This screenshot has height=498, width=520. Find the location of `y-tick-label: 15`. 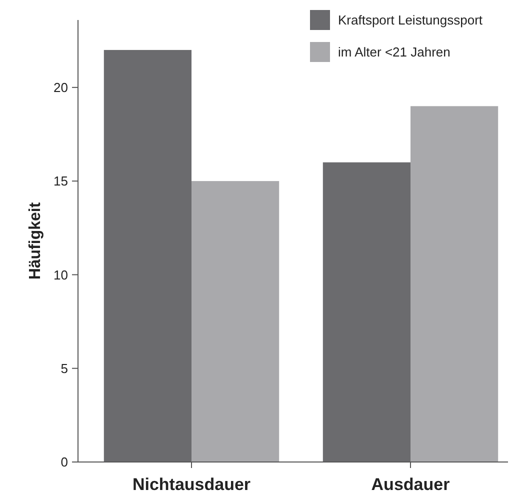

y-tick-label: 15 is located at coordinates (61, 181).